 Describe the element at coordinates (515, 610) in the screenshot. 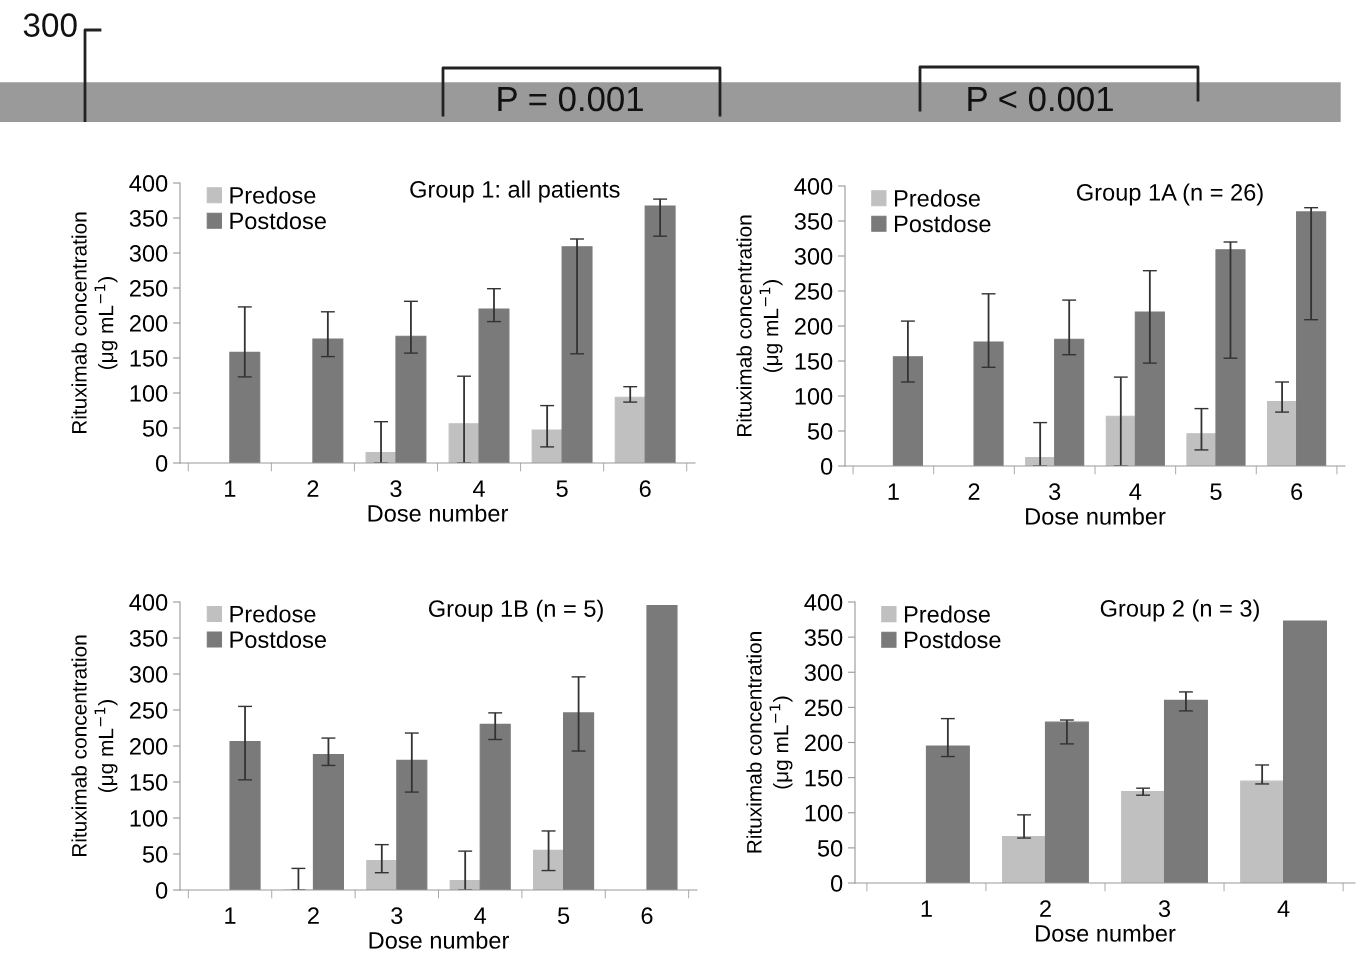

I see `chart-title: Group 1B (n = 5)` at that location.